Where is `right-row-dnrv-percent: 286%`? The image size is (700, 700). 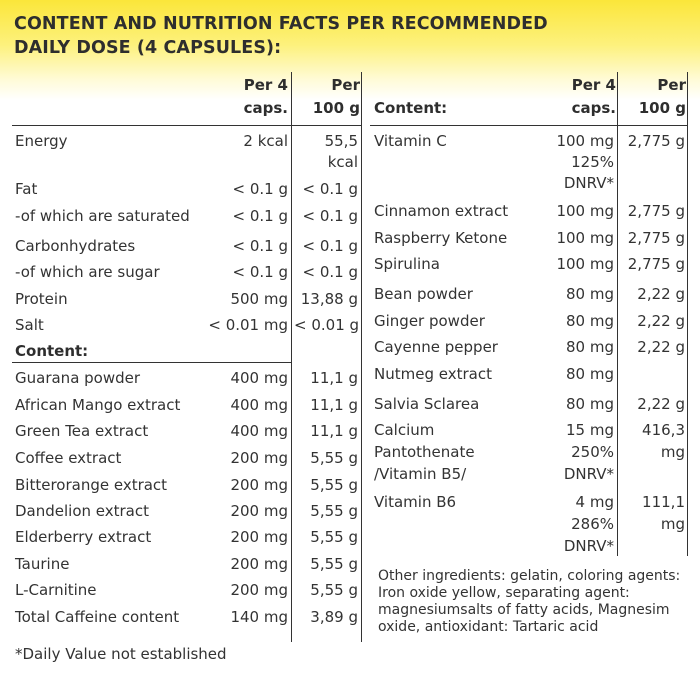
right-row-dnrv-percent: 286% is located at coordinates (592, 524).